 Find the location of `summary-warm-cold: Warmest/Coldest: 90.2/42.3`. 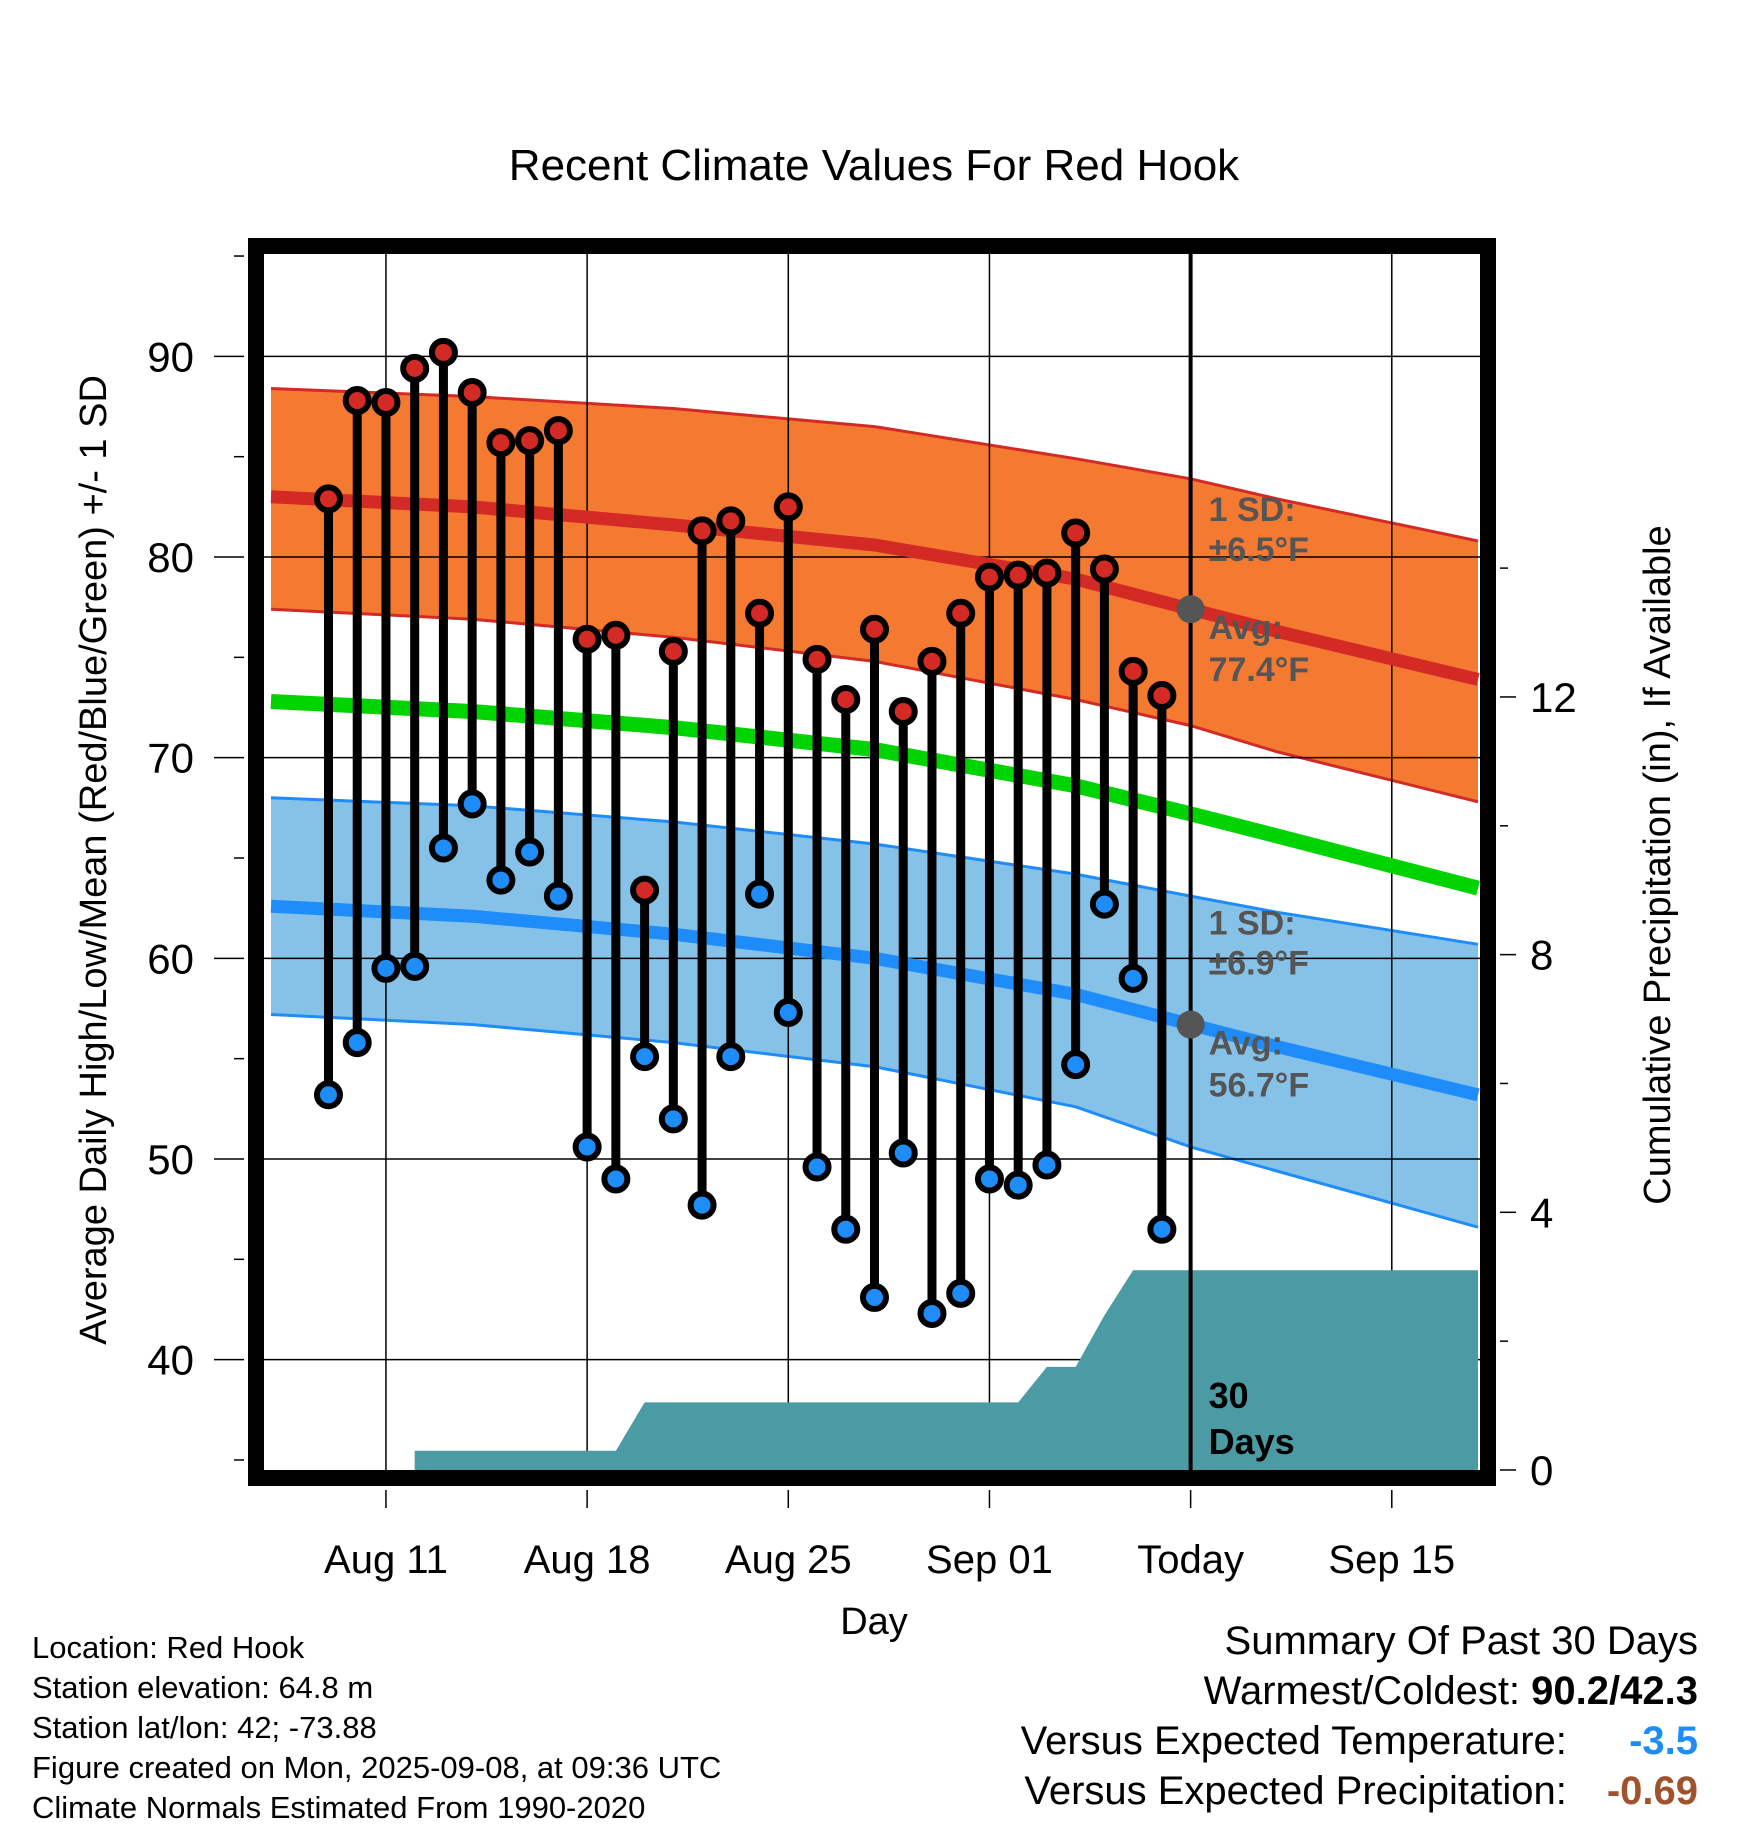

summary-warm-cold: Warmest/Coldest: 90.2/42.3 is located at coordinates (1359, 1691).